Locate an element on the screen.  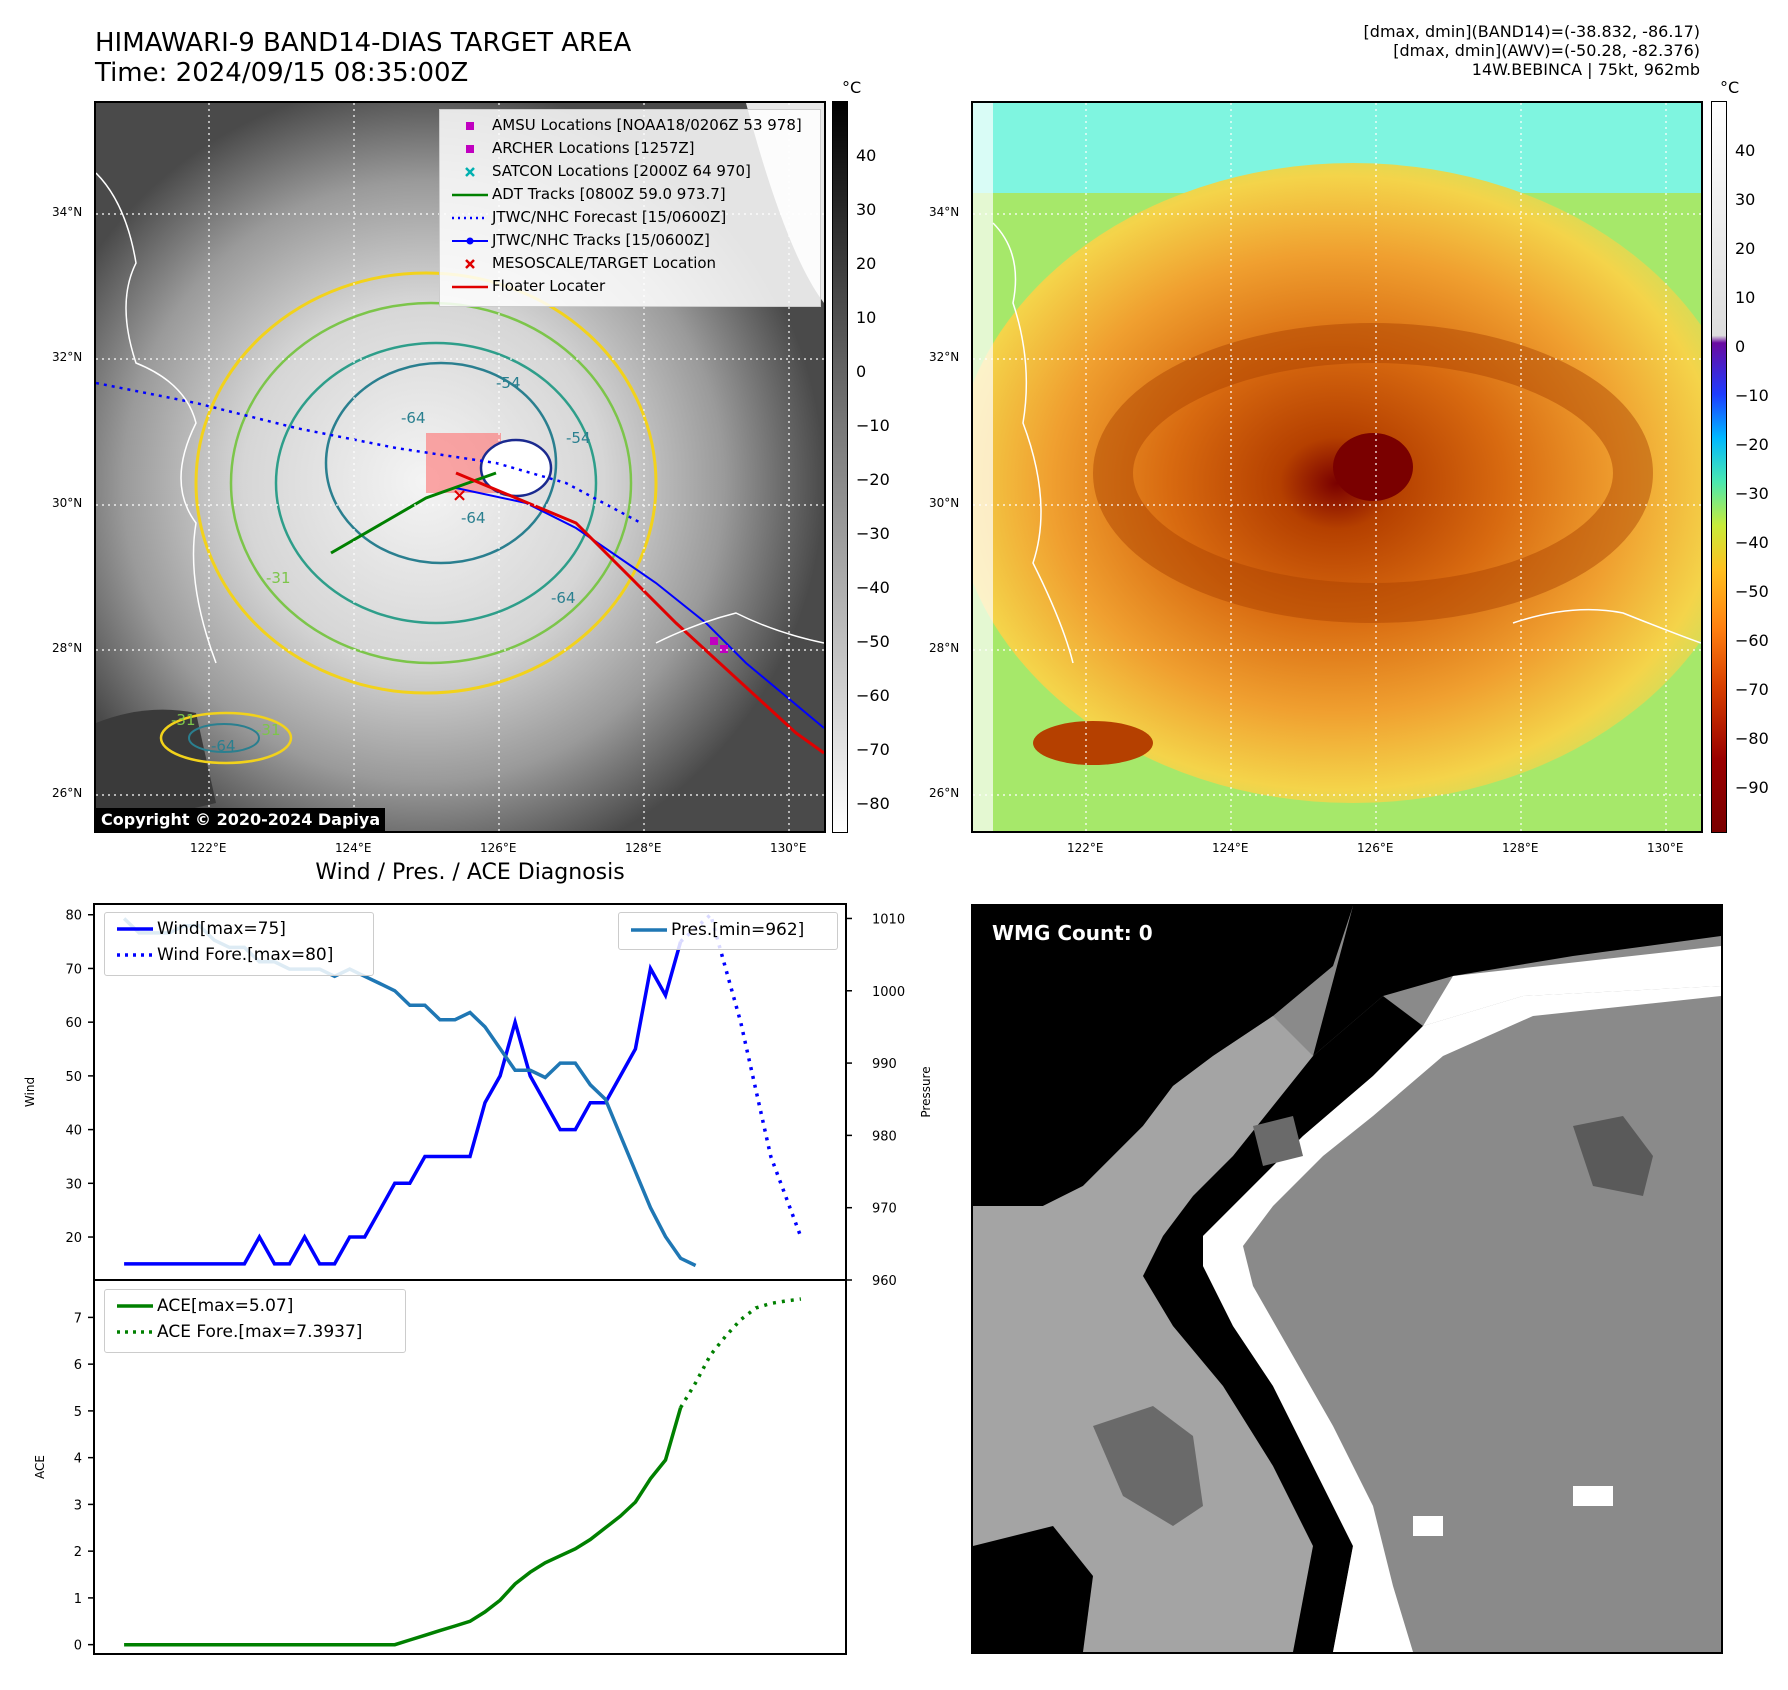
colorbar-tick-label: −50 is located at coordinates (873, 641).